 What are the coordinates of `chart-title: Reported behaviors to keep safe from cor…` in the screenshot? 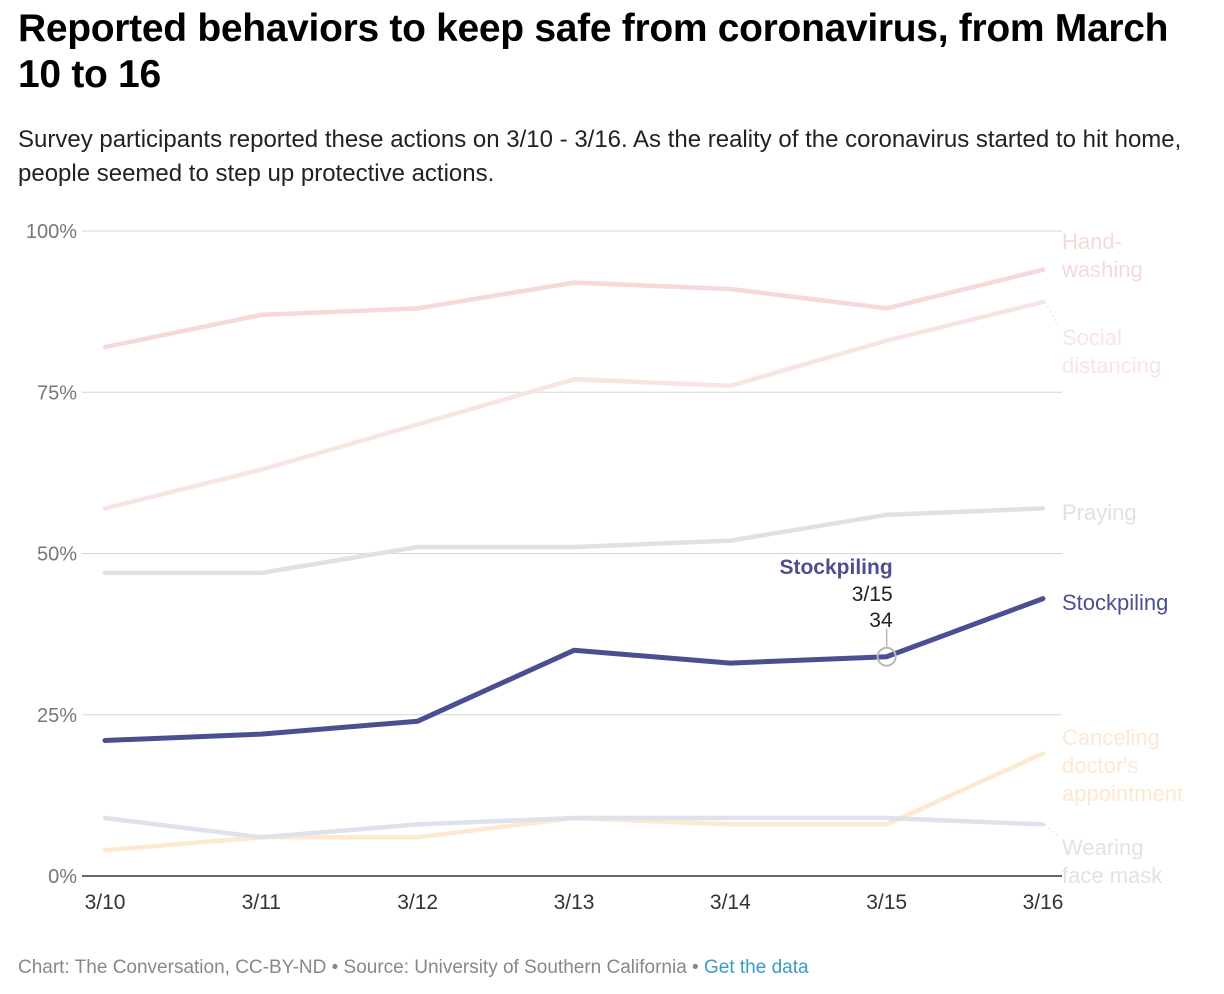 It's located at (593, 51).